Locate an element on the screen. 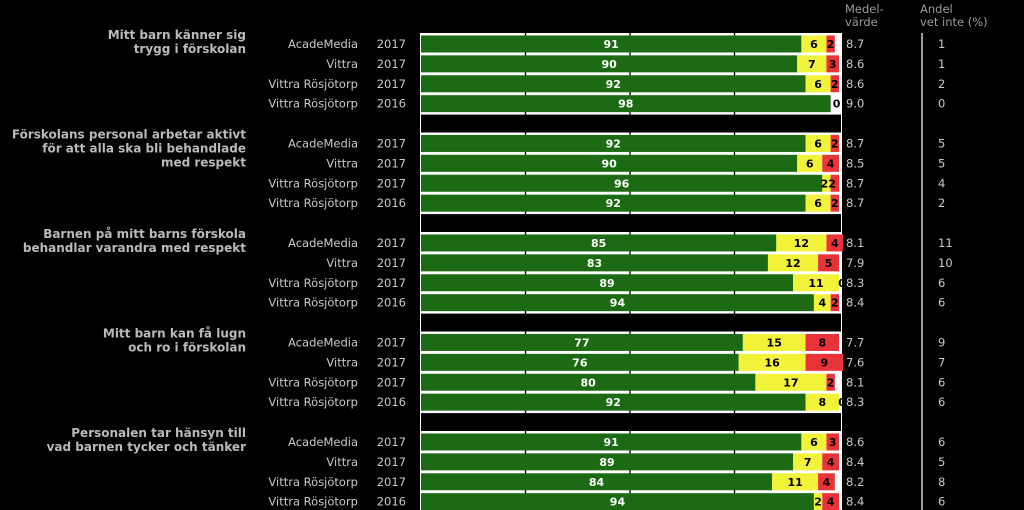 The width and height of the screenshot is (1024, 510). row-year-q3-r2: 2017 is located at coordinates (391, 263).